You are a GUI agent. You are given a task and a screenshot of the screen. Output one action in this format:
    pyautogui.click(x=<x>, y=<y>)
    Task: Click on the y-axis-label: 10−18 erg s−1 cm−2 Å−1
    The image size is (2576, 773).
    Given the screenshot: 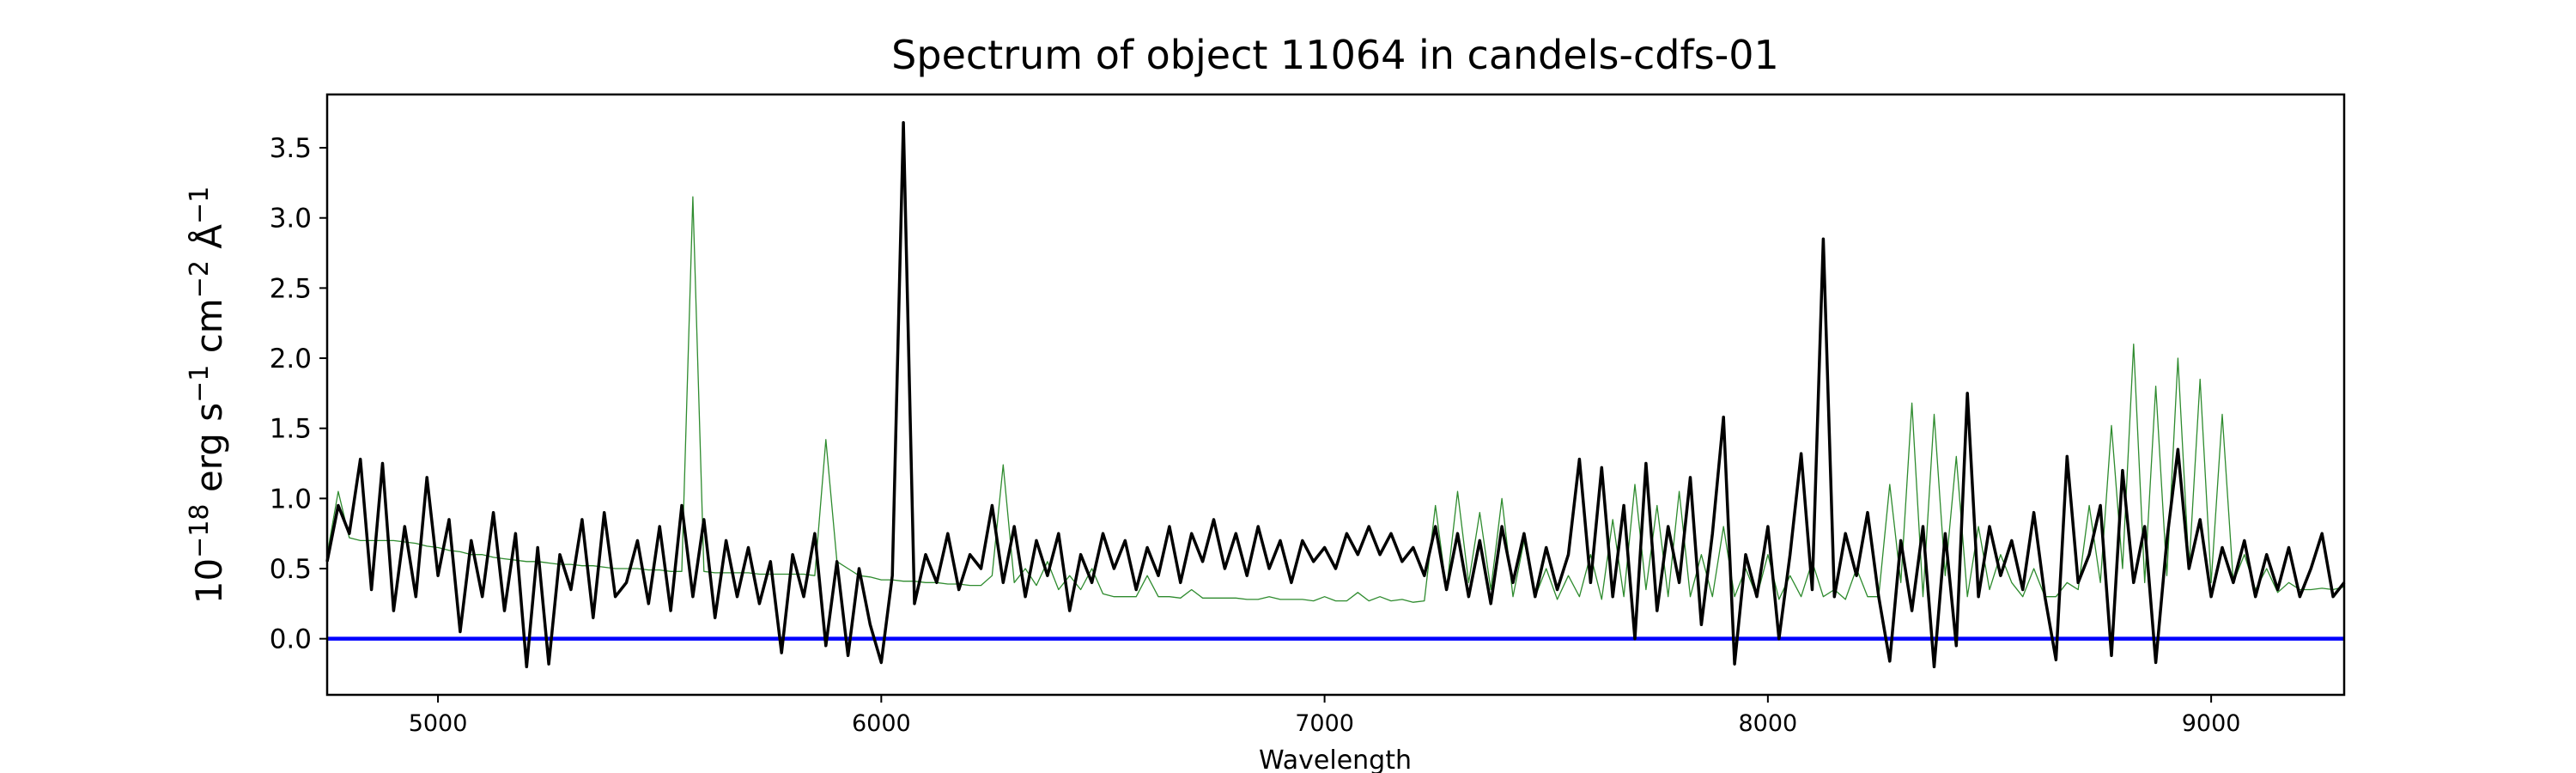 What is the action you would take?
    pyautogui.click(x=207, y=395)
    